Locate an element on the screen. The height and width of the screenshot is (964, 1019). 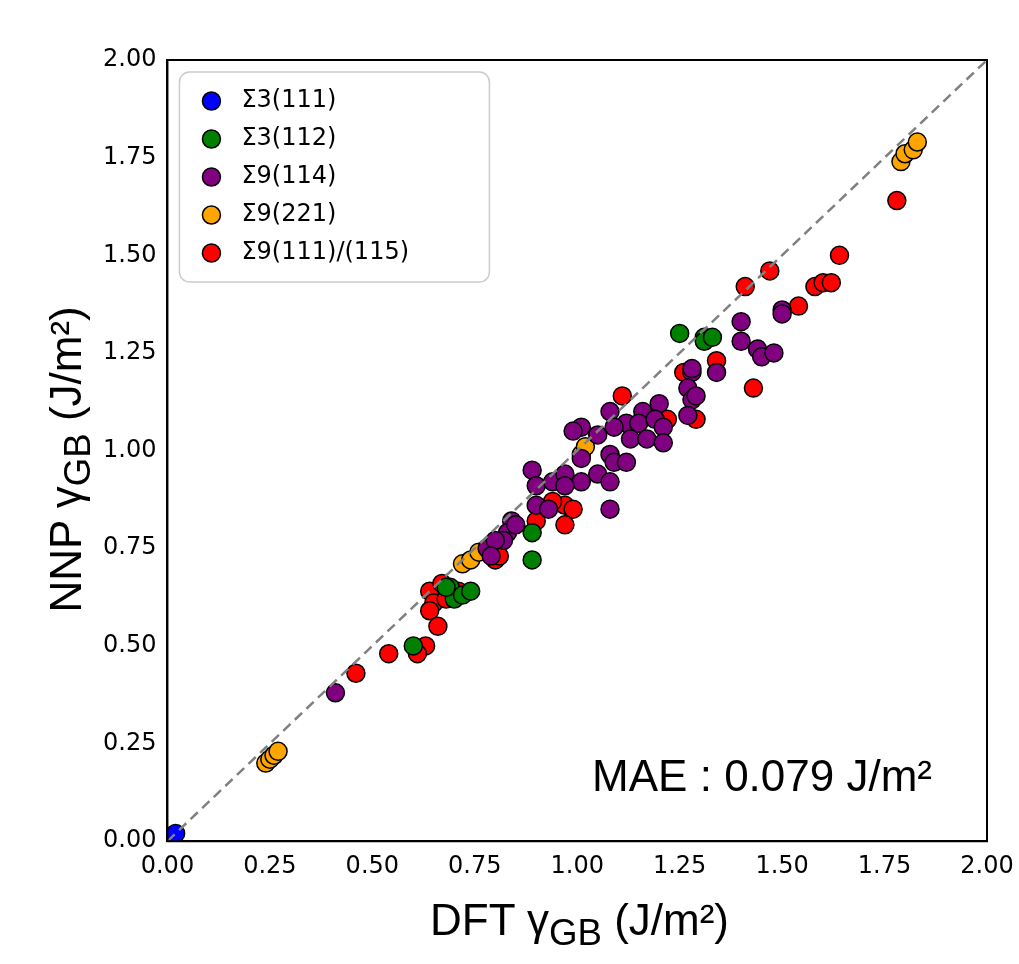
x-tick-label: 0.50 is located at coordinates (372, 864).